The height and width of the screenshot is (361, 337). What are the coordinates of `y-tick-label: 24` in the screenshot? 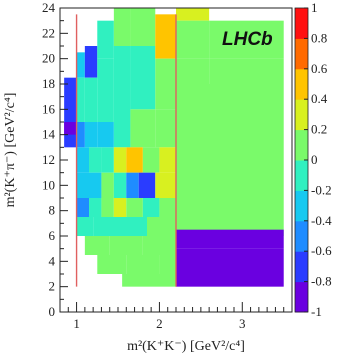 It's located at (49, 7).